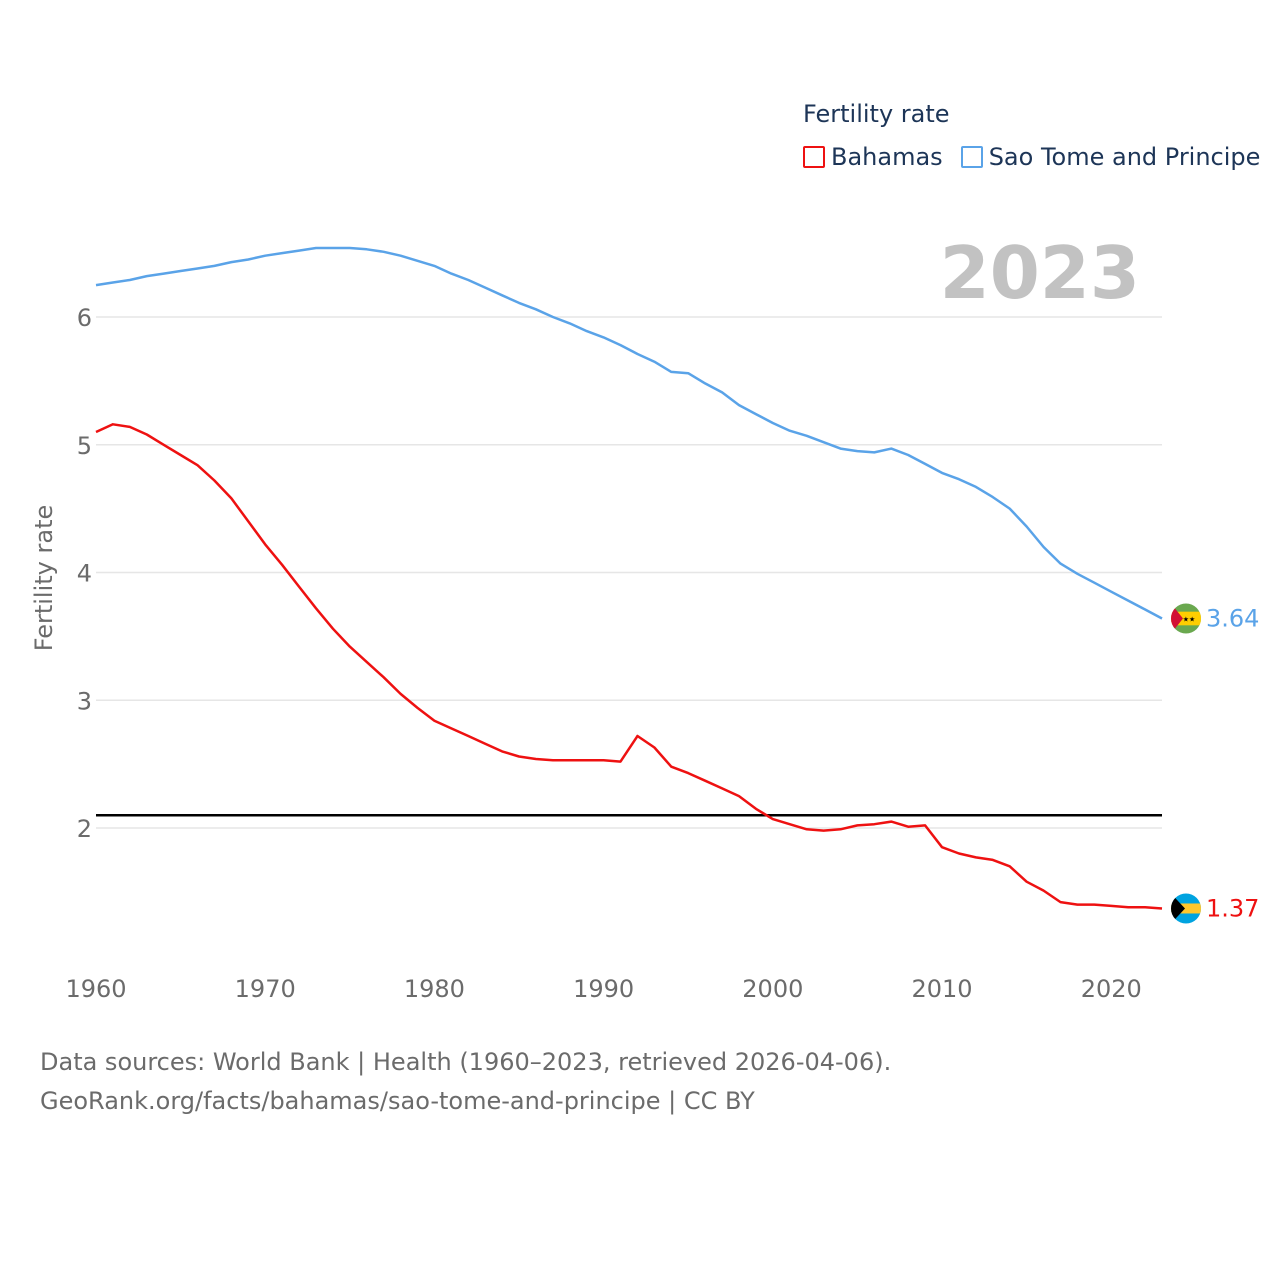 This screenshot has height=1280, width=1280. What do you see at coordinates (1124, 157) in the screenshot?
I see `legend-label-sao-tome: Sao Tome and Principe` at bounding box center [1124, 157].